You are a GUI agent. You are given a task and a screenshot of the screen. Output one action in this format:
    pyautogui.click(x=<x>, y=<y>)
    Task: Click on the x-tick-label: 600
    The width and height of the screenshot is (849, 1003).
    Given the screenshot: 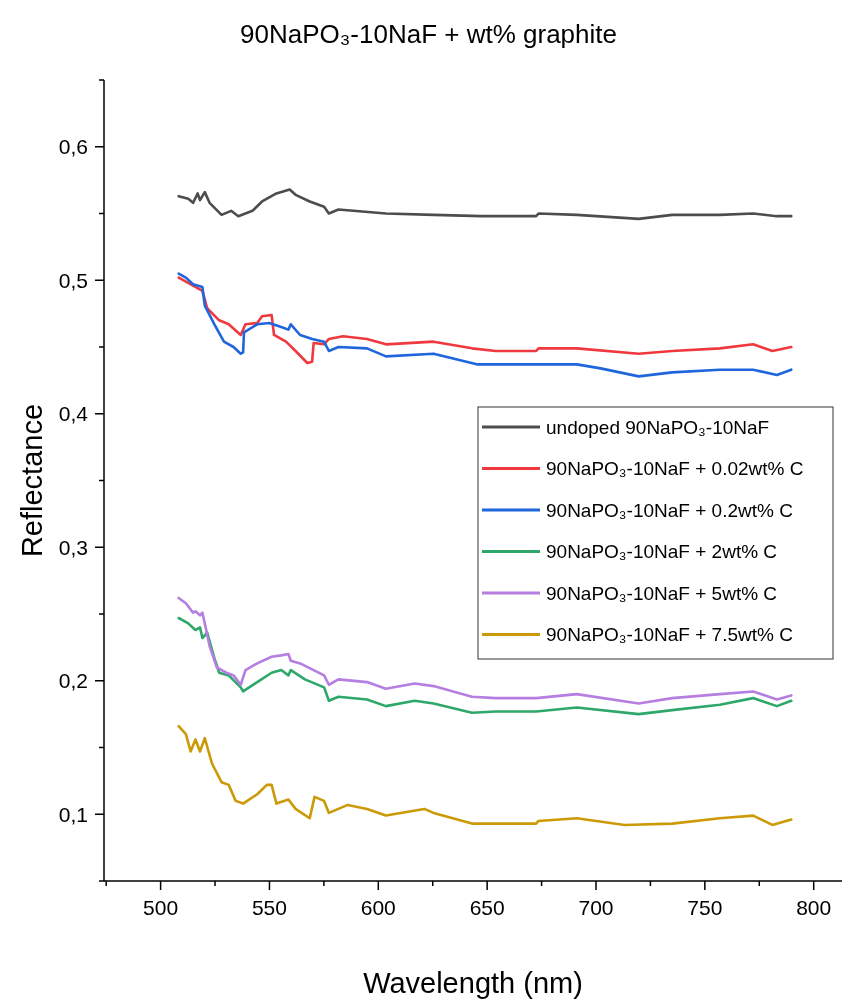 What is the action you would take?
    pyautogui.click(x=378, y=907)
    